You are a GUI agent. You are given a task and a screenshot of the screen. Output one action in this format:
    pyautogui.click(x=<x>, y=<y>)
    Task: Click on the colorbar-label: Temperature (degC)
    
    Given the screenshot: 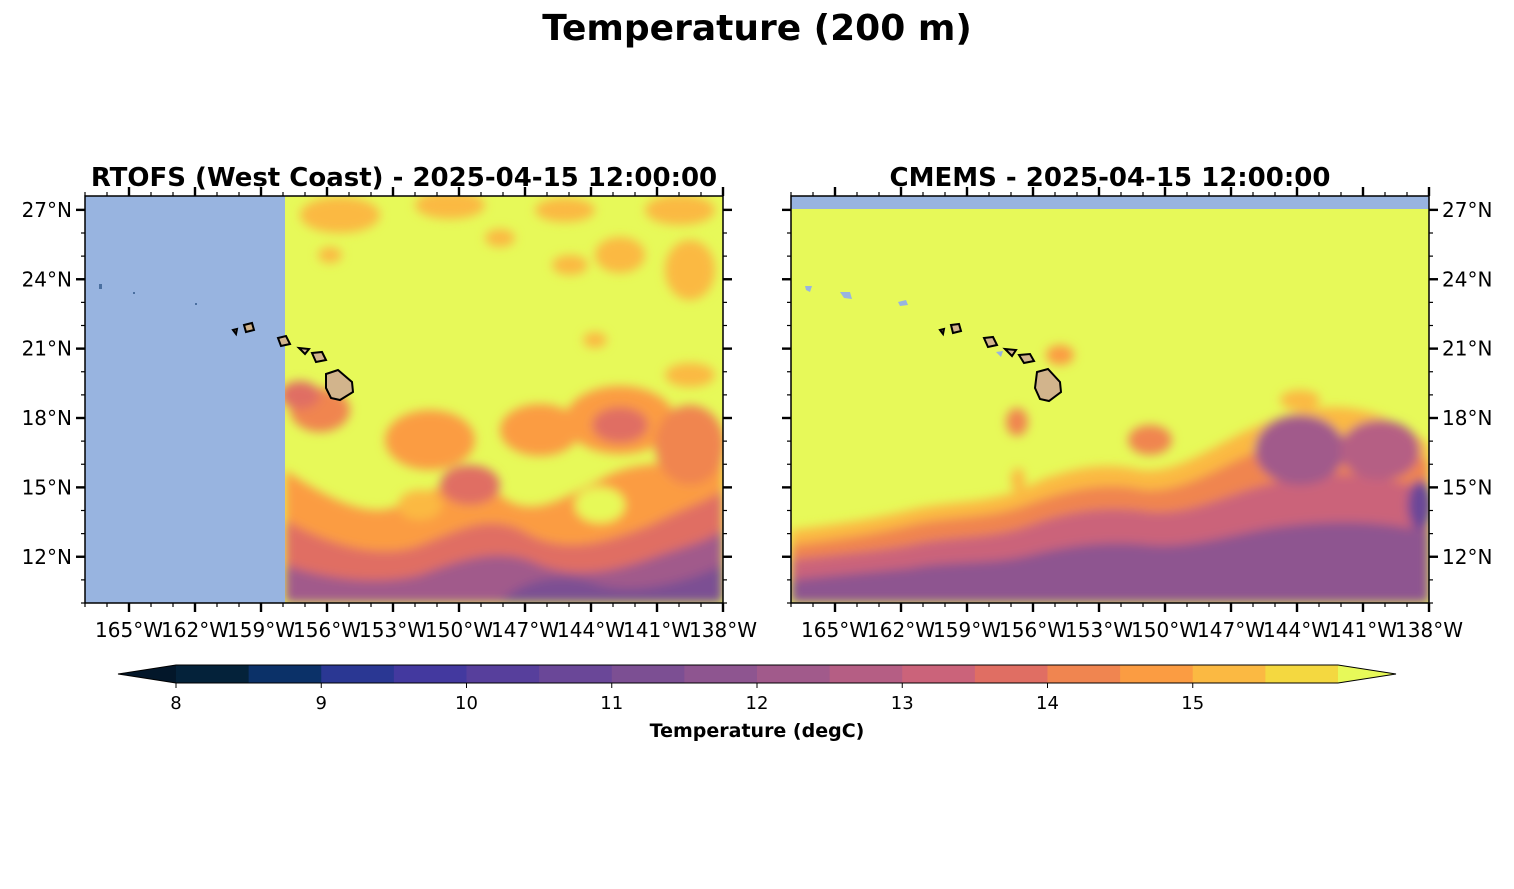 What is the action you would take?
    pyautogui.click(x=757, y=731)
    